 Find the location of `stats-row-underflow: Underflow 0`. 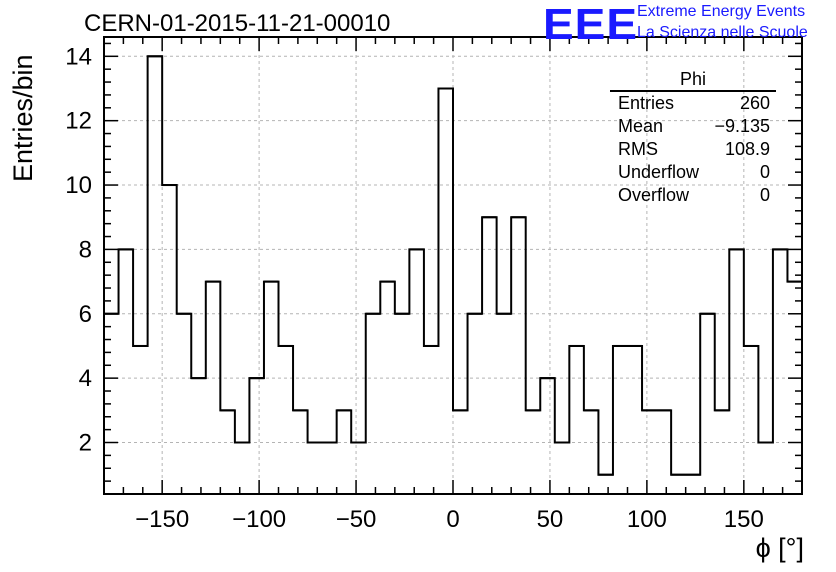

stats-row-underflow: Underflow 0 is located at coordinates (693, 172).